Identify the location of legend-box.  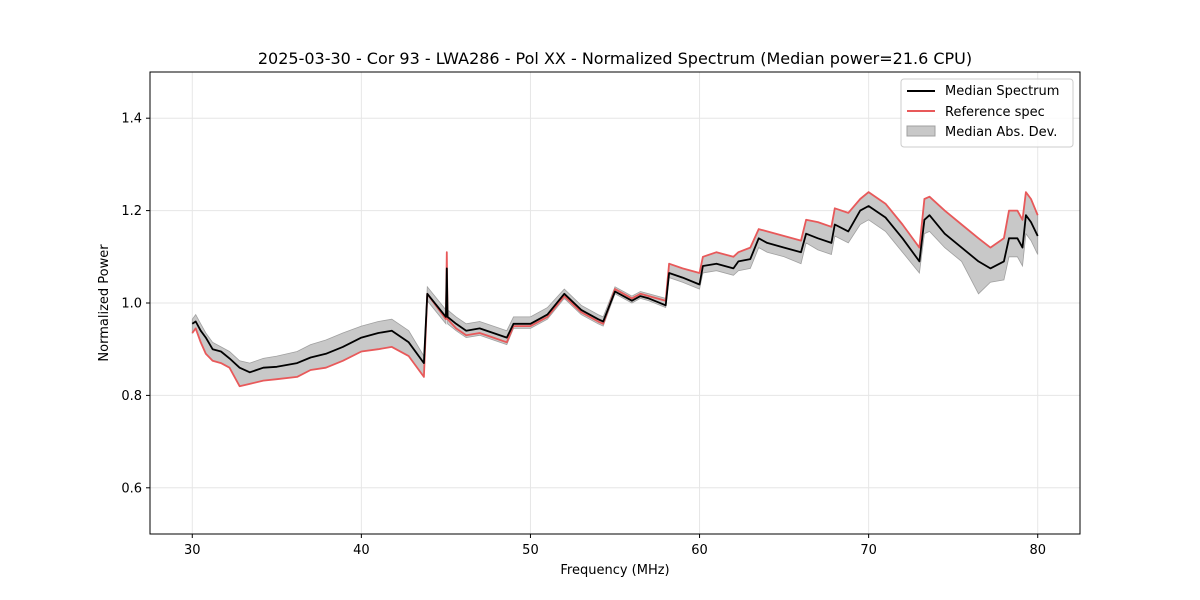
(987, 113).